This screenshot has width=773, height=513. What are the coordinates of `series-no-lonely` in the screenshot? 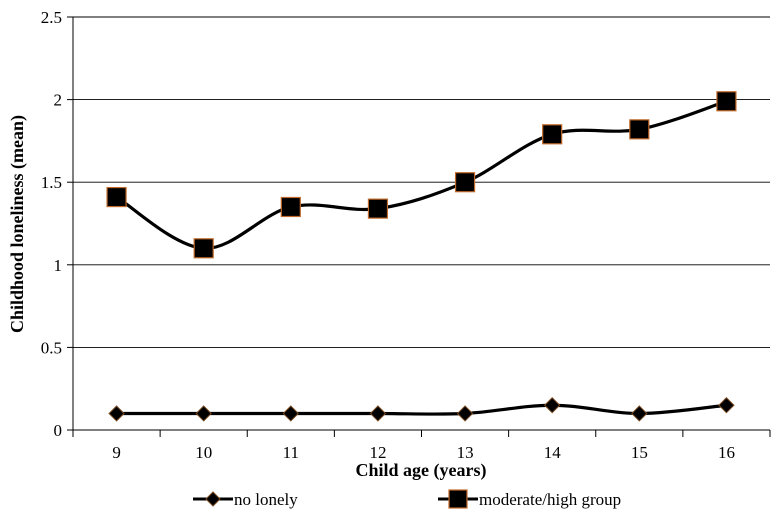 It's located at (421, 409).